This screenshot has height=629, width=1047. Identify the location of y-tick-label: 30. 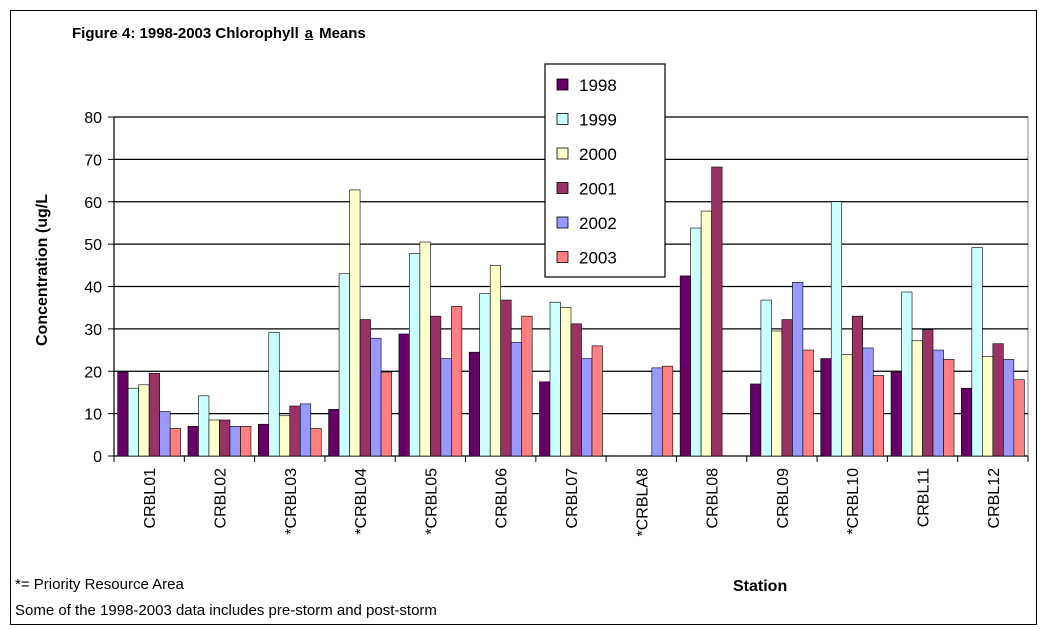
(93, 330).